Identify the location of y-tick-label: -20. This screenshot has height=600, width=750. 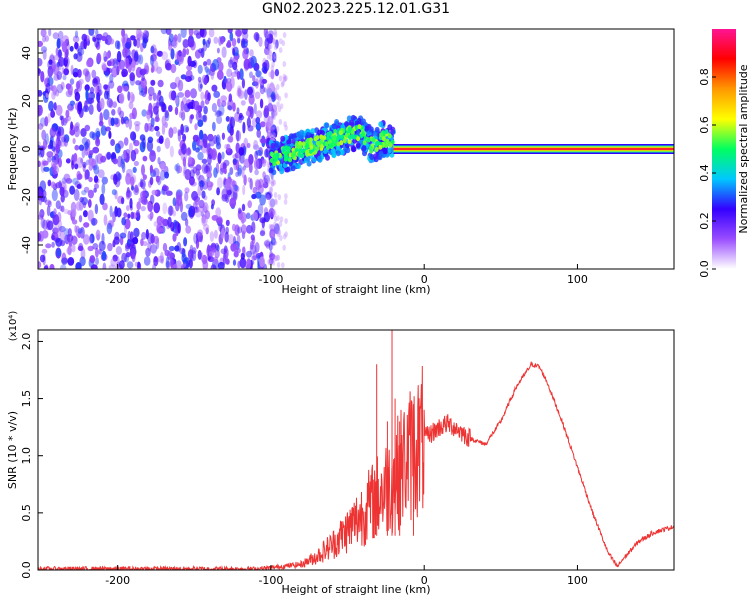
(26, 197).